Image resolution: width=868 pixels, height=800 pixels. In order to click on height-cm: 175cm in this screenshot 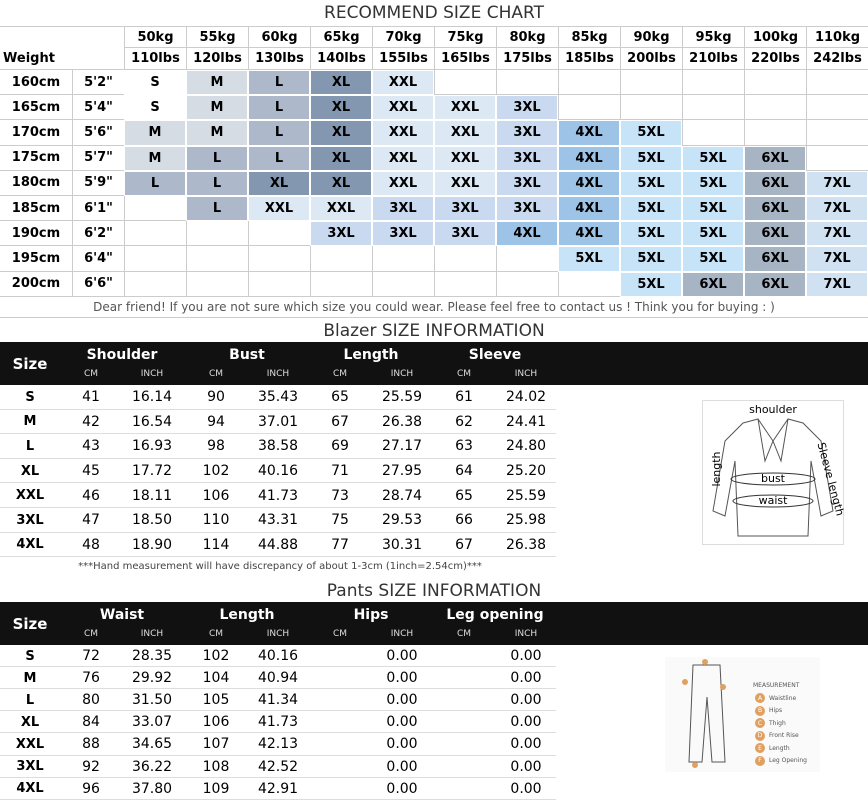, I will do `click(36, 158)`.